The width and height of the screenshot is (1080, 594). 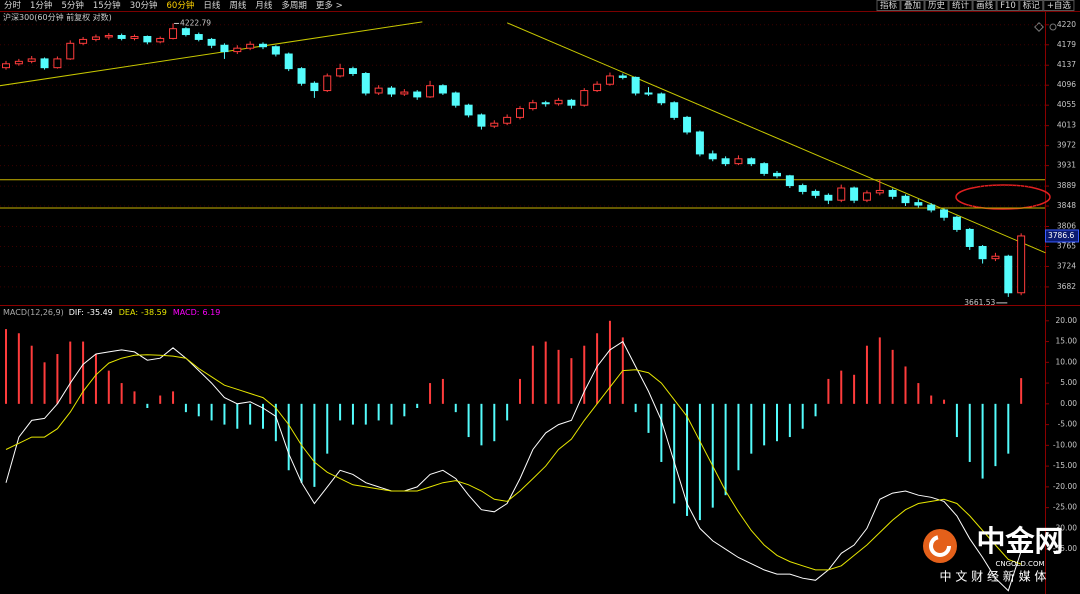 What do you see at coordinates (72, 5) in the screenshot?
I see `period-tab: 5分钟` at bounding box center [72, 5].